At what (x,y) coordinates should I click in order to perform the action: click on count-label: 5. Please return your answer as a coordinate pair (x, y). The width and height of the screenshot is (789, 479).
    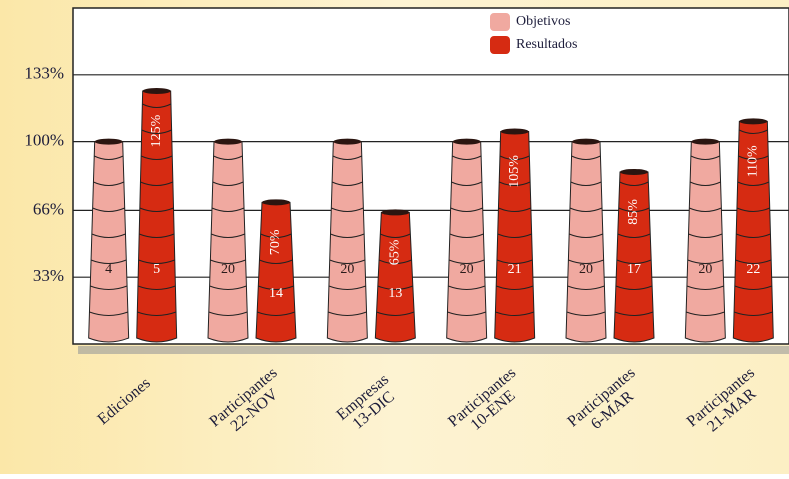
    Looking at the image, I should click on (156, 269).